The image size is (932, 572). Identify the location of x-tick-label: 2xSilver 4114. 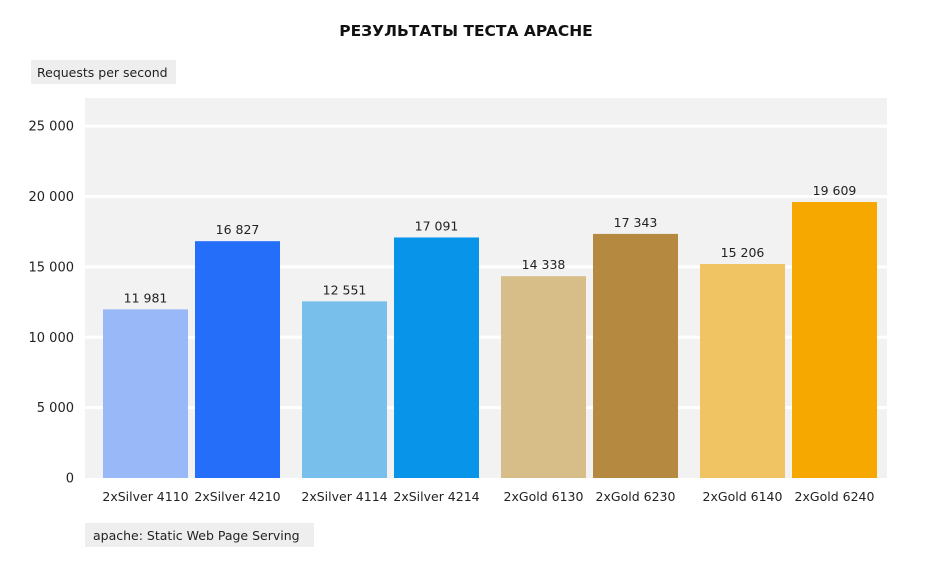
(344, 496).